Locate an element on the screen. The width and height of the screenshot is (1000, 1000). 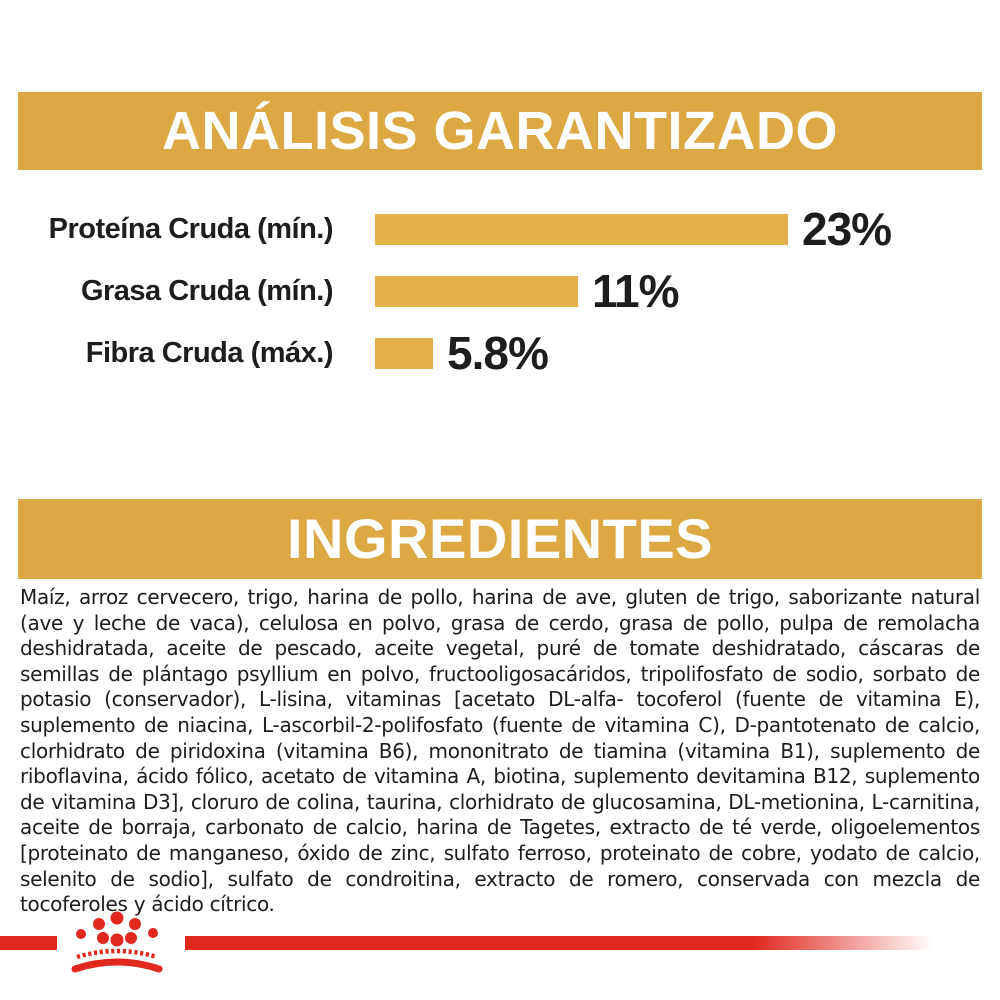
analysis-bar-group-fat: 11% is located at coordinates (527, 291).